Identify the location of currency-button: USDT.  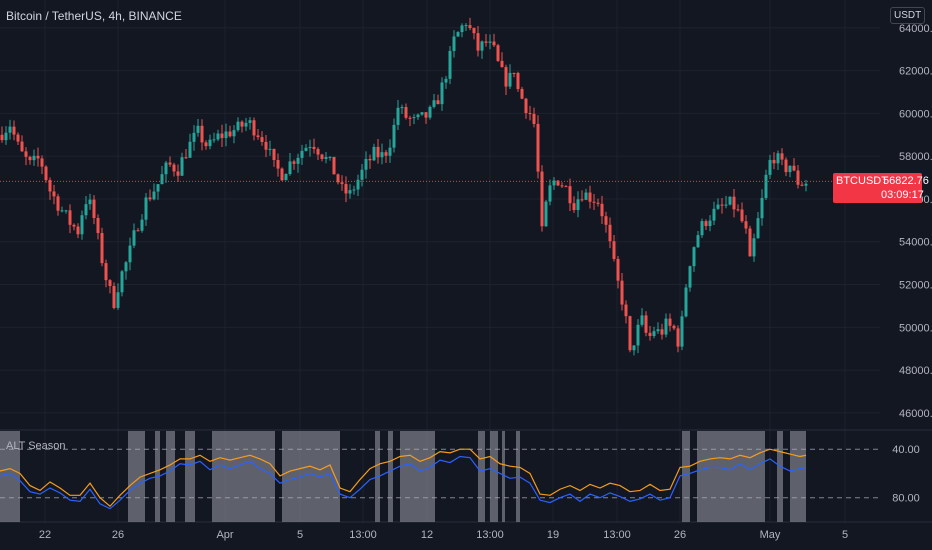
(908, 15).